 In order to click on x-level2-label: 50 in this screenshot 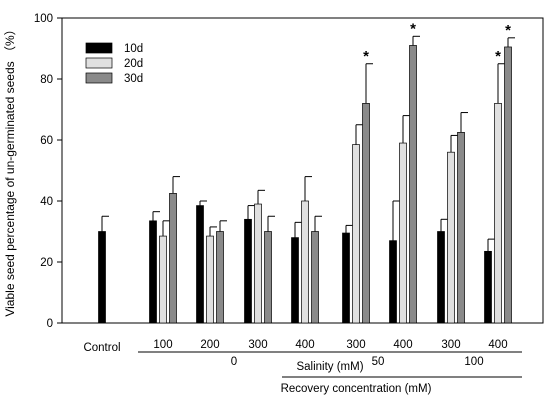, I will do `click(378, 362)`.